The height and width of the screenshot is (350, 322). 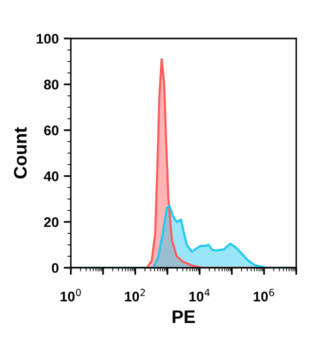 What do you see at coordinates (183, 316) in the screenshot?
I see `x-axis-title: PE` at bounding box center [183, 316].